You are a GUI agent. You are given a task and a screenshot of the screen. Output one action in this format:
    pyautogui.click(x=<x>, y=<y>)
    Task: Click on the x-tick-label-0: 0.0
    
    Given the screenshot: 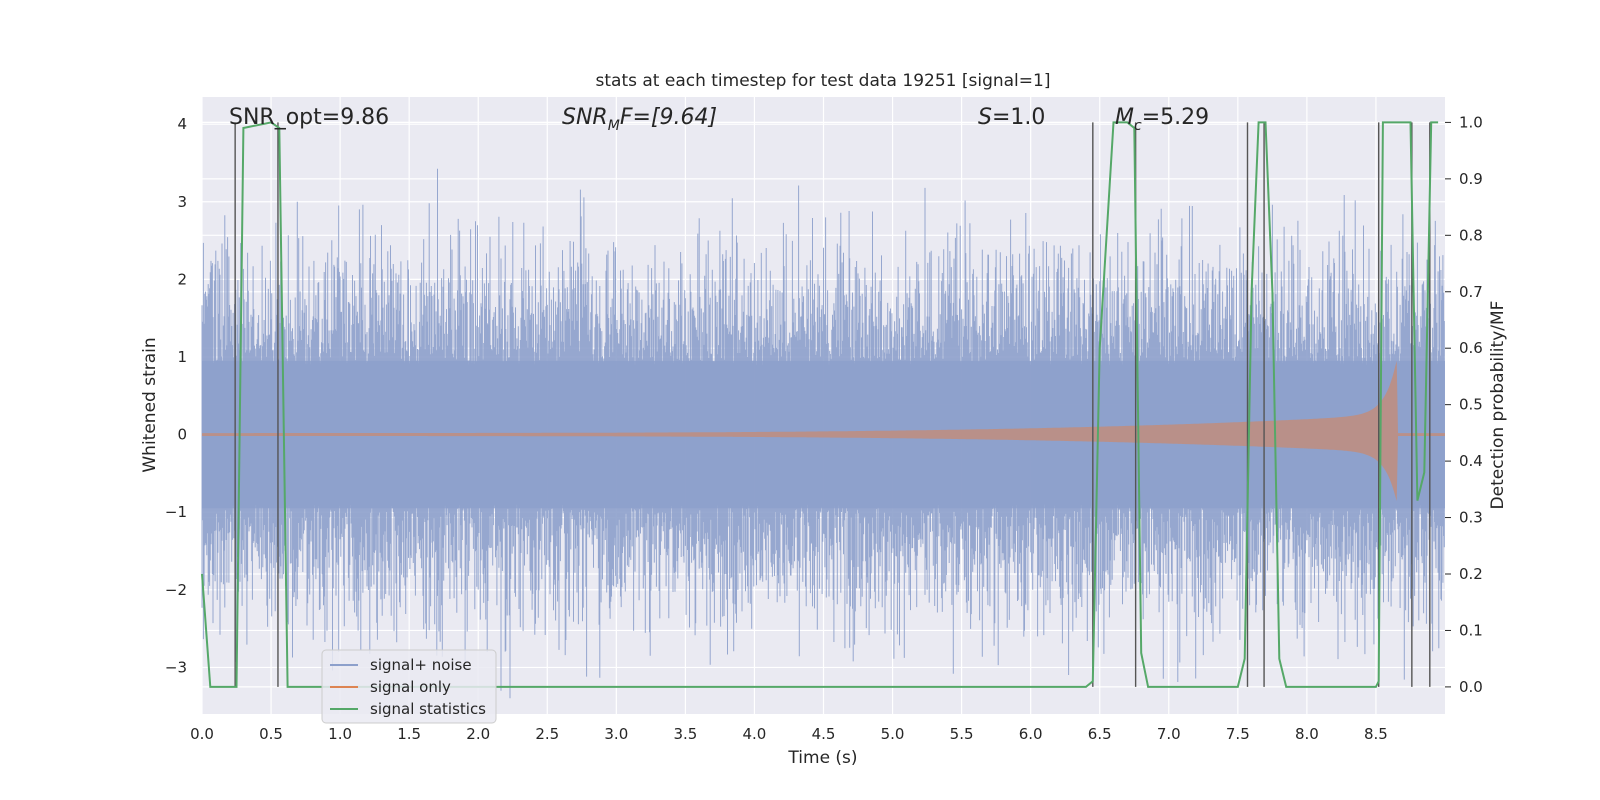 What is the action you would take?
    pyautogui.click(x=202, y=734)
    